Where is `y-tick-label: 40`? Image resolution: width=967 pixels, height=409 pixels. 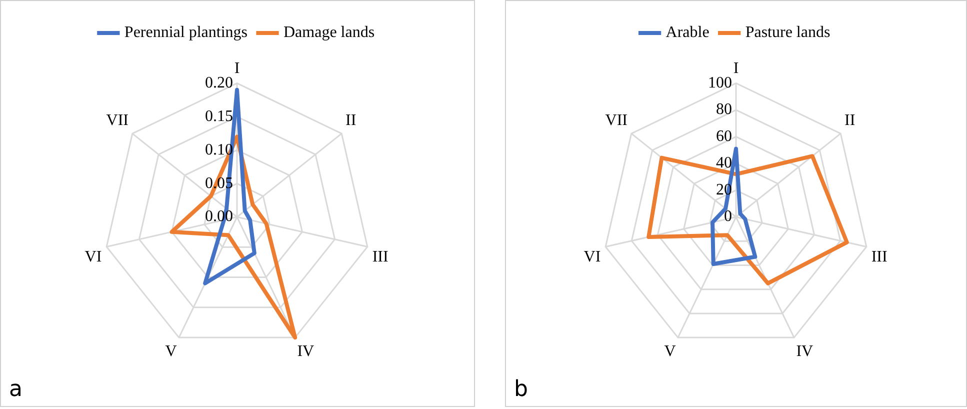 y-tick-label: 40 is located at coordinates (724, 163).